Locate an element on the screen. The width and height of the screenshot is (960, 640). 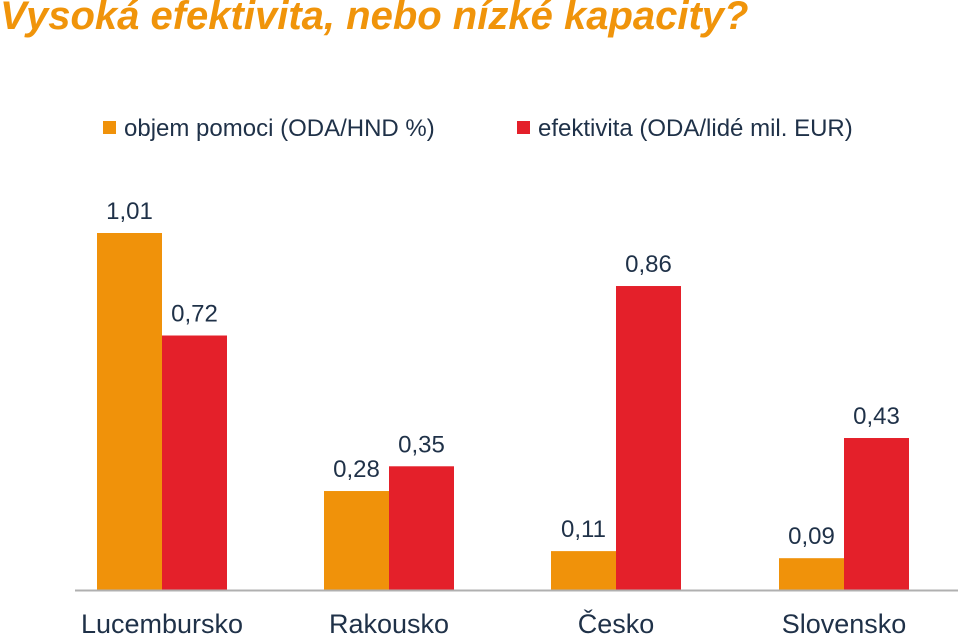
data-label-objem-1: 1,01 is located at coordinates (129, 211).